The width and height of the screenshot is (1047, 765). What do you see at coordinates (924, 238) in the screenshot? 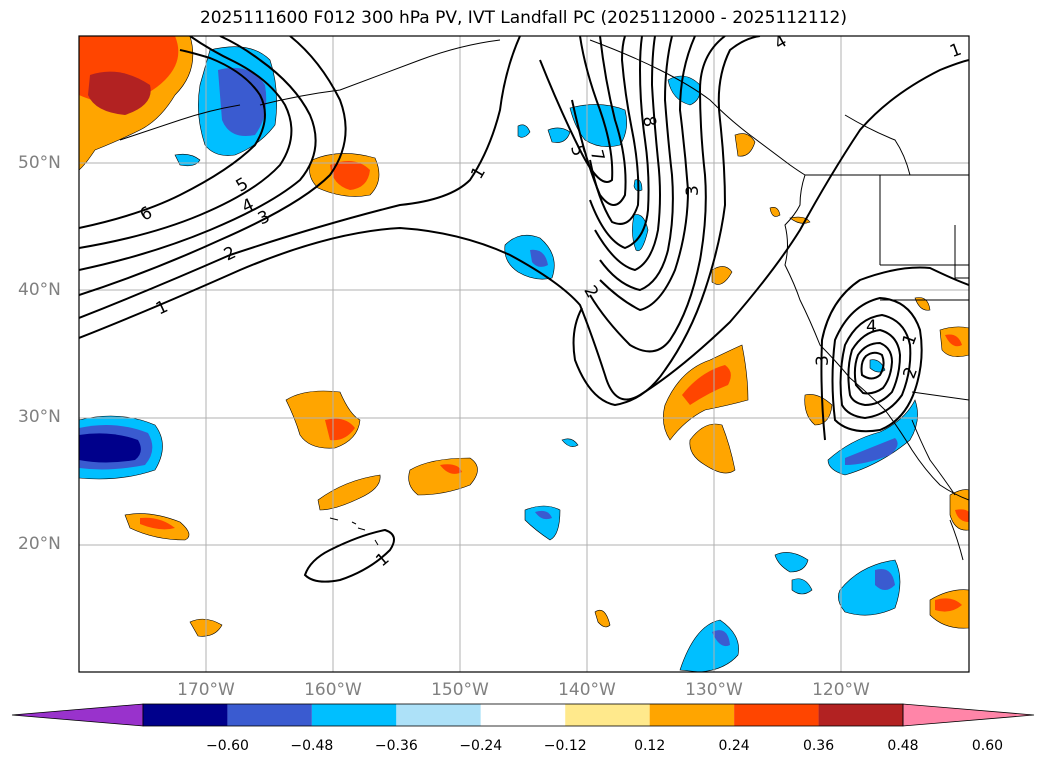
I see `border-states` at bounding box center [924, 238].